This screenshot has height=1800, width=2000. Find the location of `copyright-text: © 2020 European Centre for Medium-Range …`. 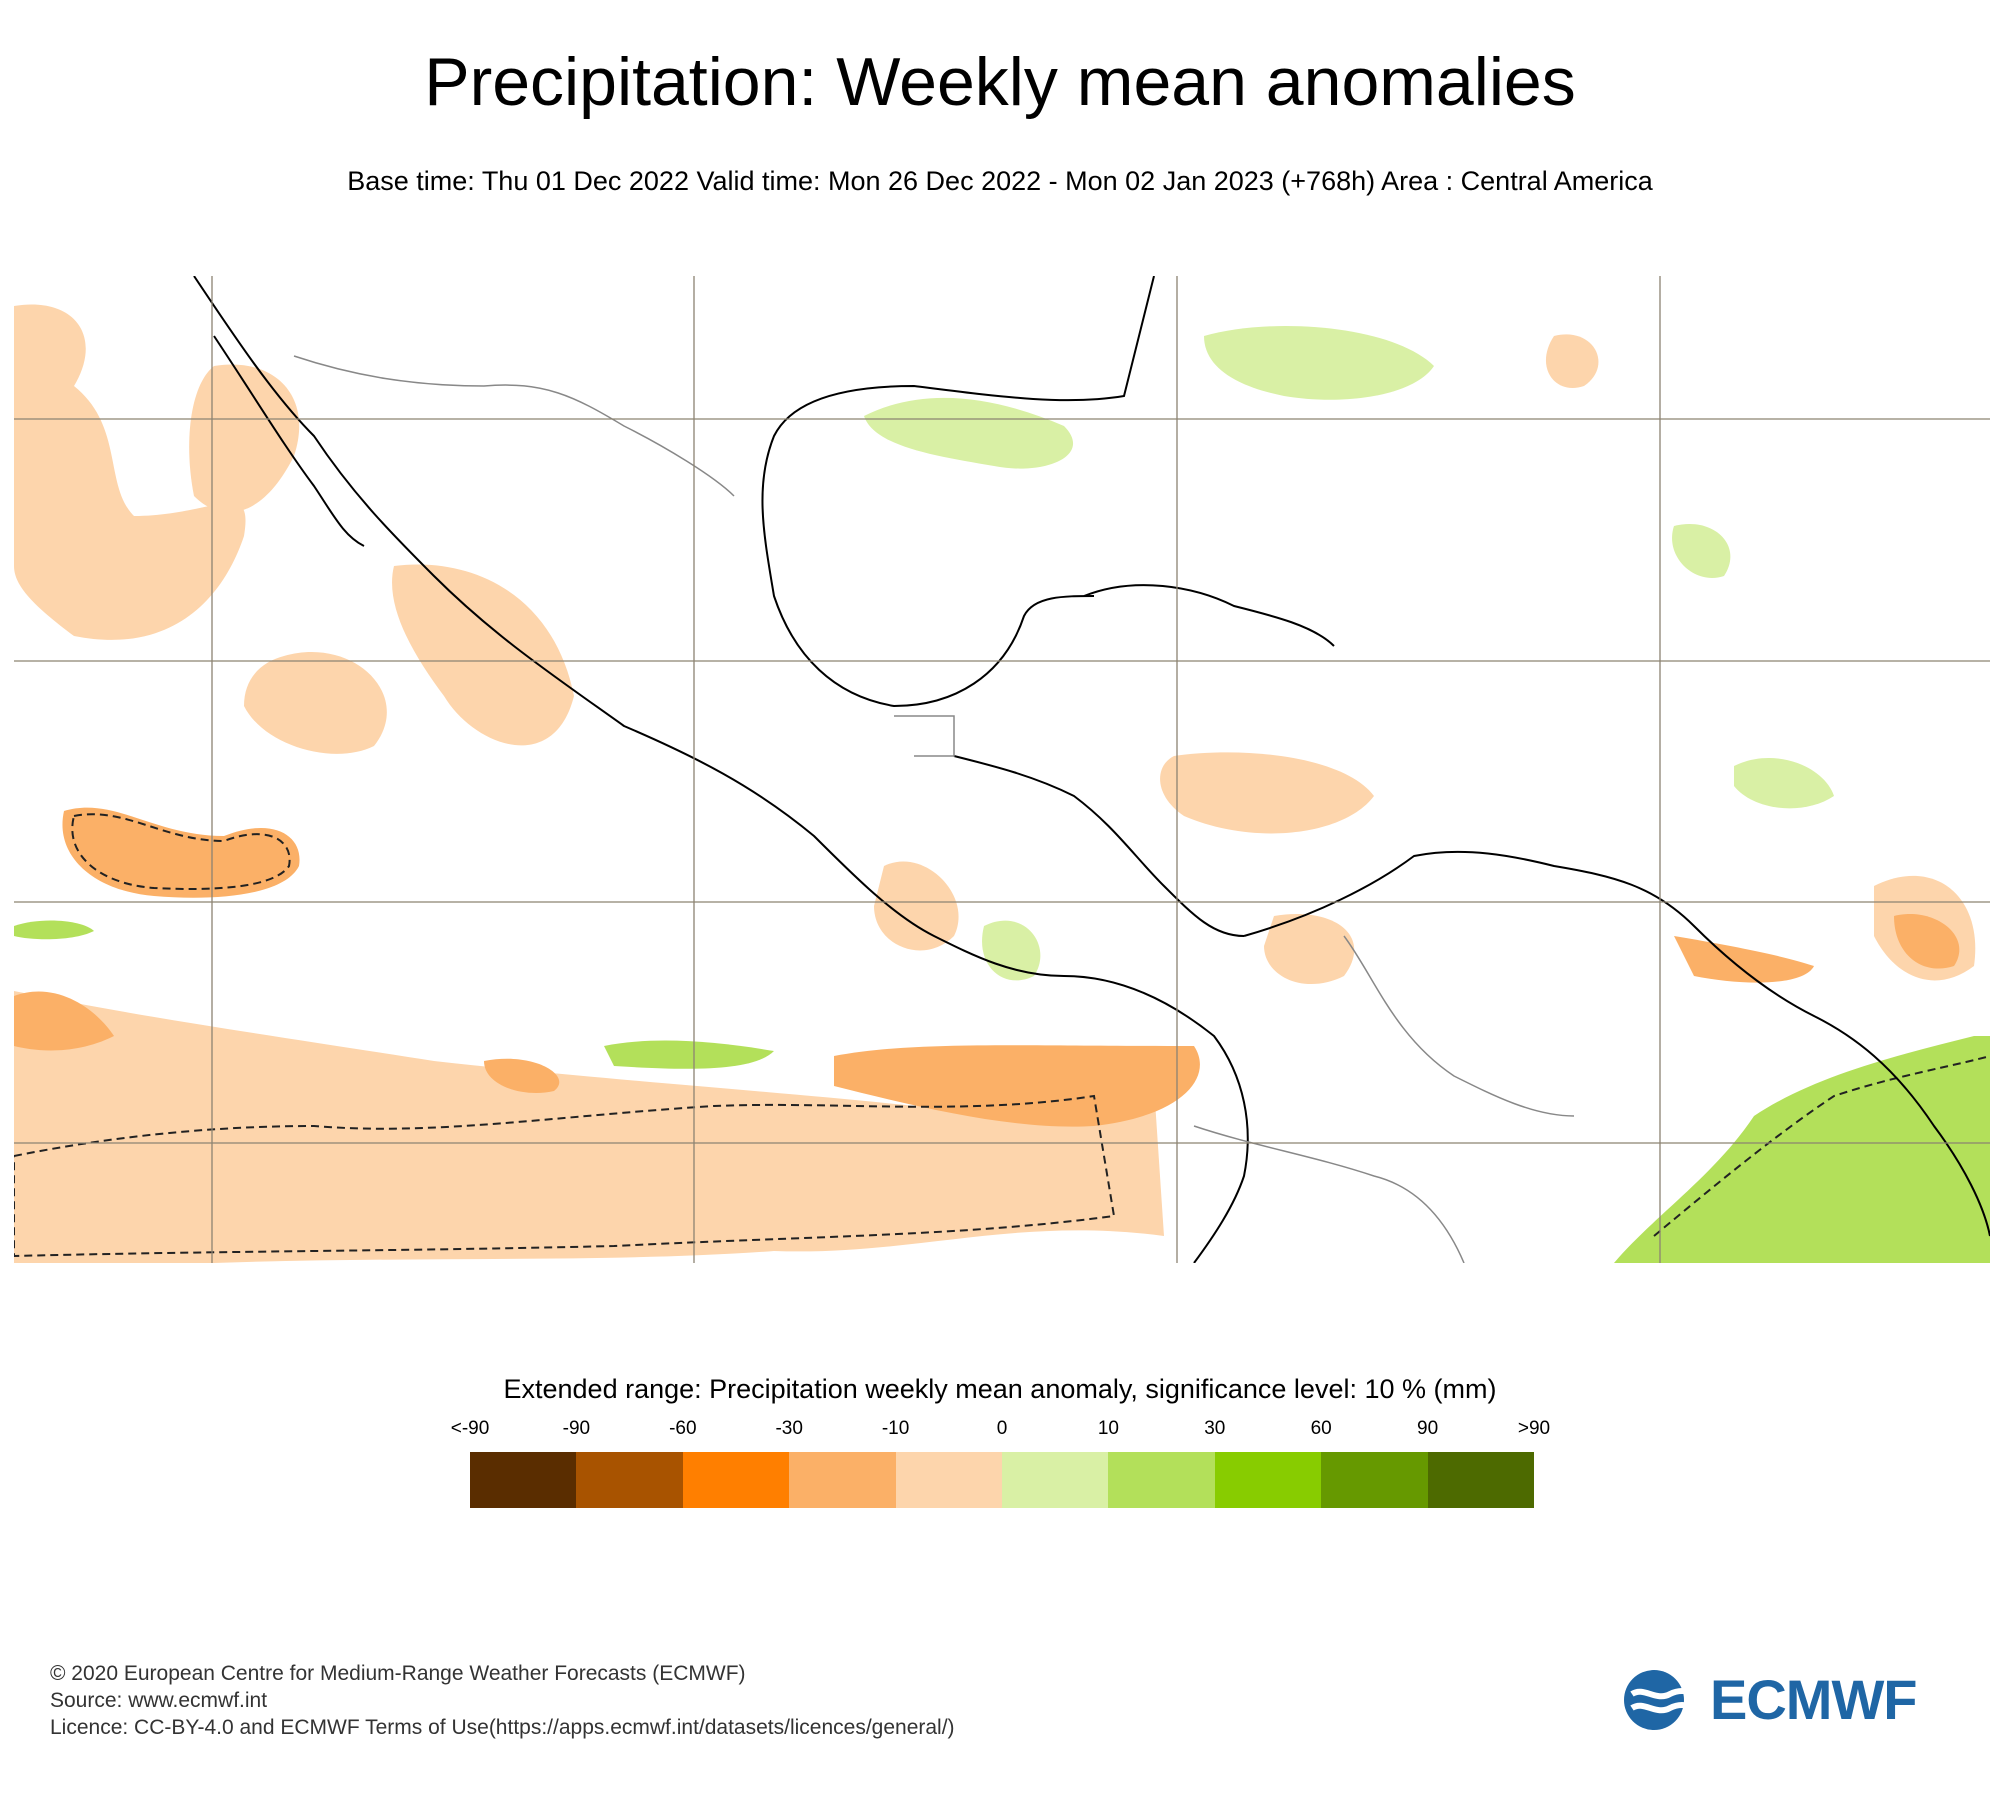

copyright-text: © 2020 European Centre for Medium-Range … is located at coordinates (398, 1673).